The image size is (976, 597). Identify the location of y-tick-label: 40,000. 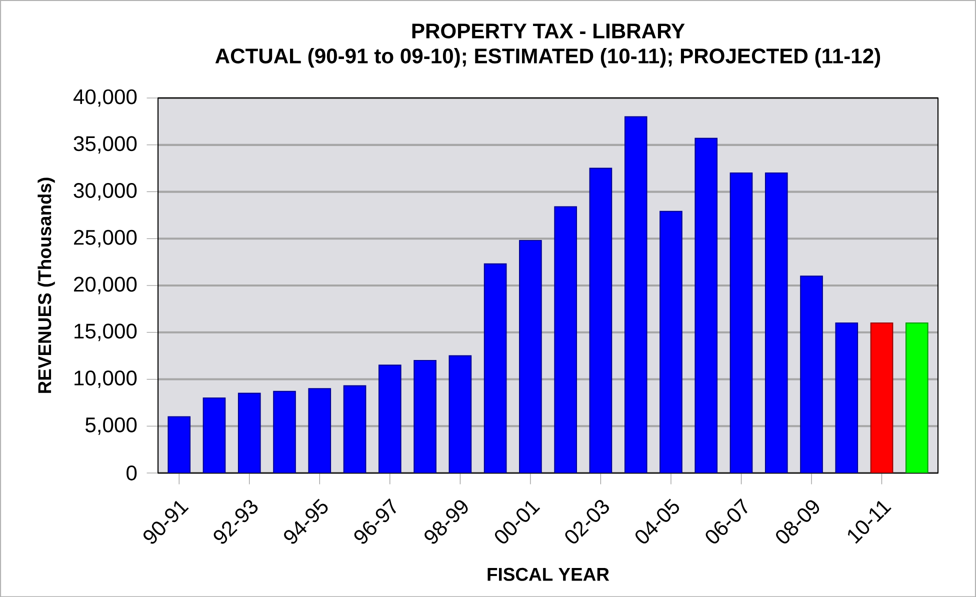
(105, 98).